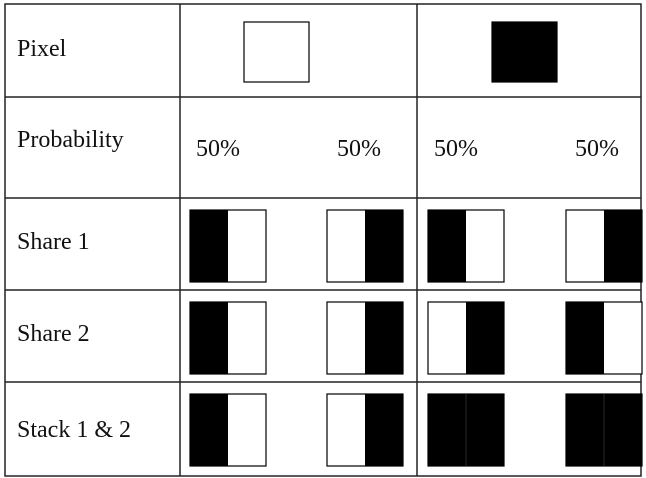 The height and width of the screenshot is (478, 646). I want to click on pixel-white, so click(276, 52).